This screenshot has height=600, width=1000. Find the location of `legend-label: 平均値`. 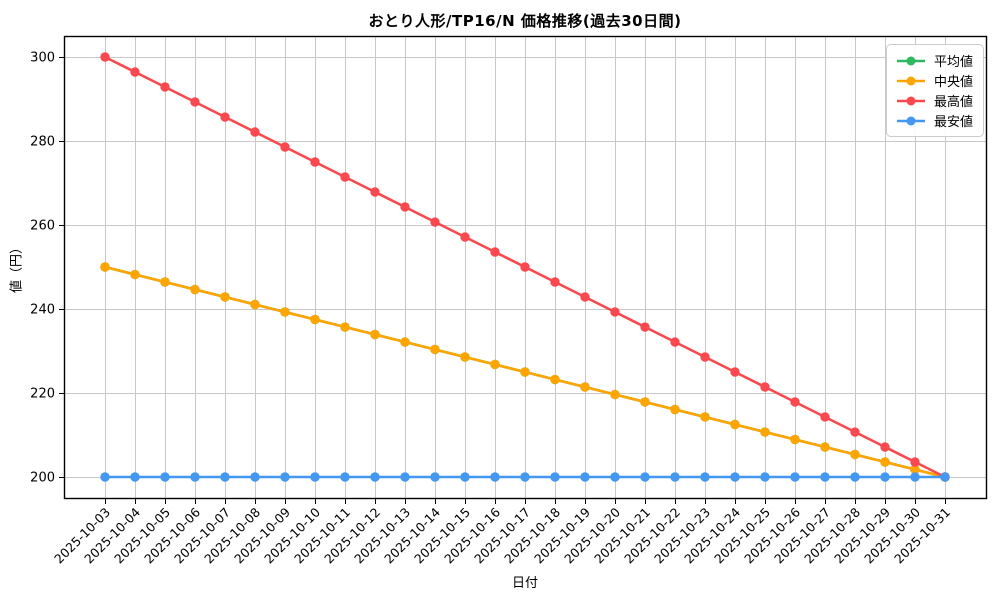

legend-label: 平均値 is located at coordinates (954, 62).